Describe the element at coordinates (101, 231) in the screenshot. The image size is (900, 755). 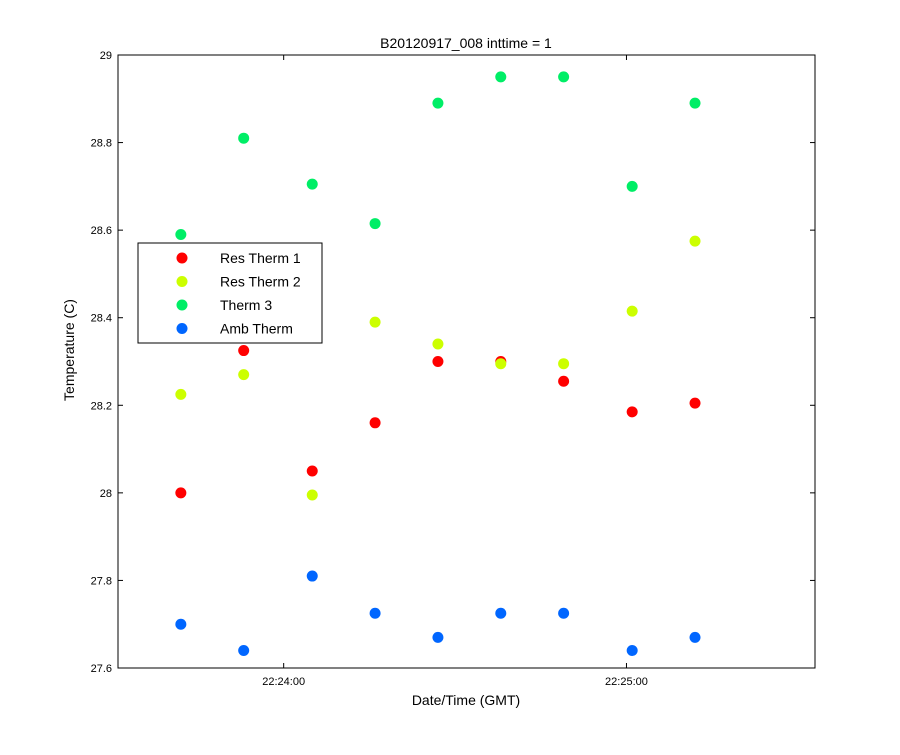
I see `y-tick-label: 28.6` at that location.